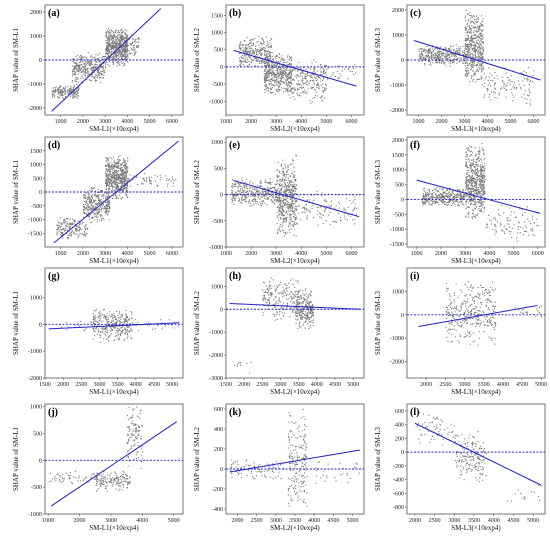 This screenshot has height=540, width=550. I want to click on fit-line, so click(116, 192).